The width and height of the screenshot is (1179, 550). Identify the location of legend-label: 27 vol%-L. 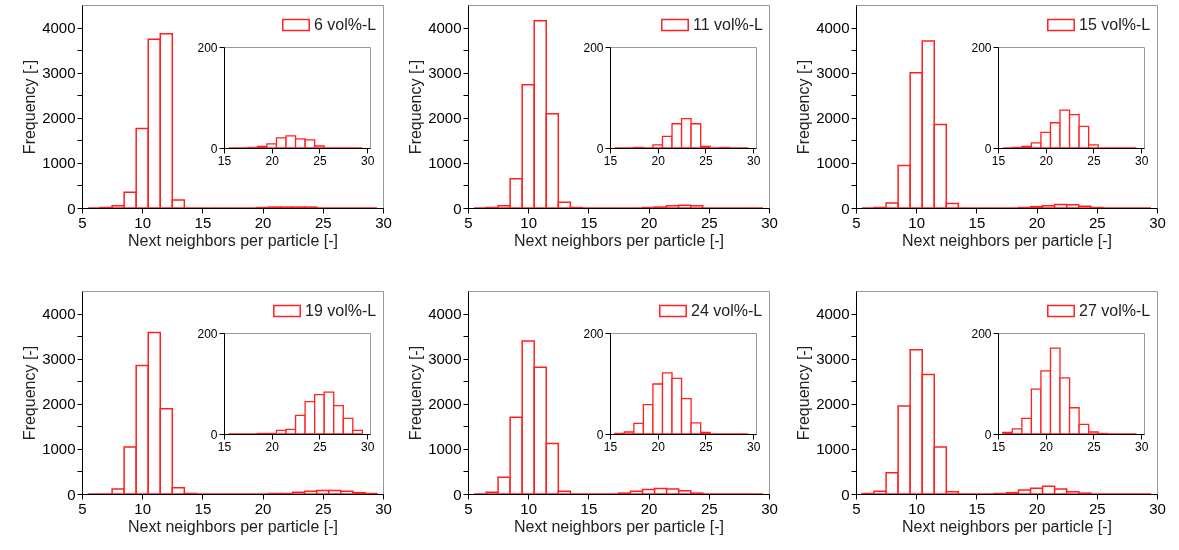
(1115, 310).